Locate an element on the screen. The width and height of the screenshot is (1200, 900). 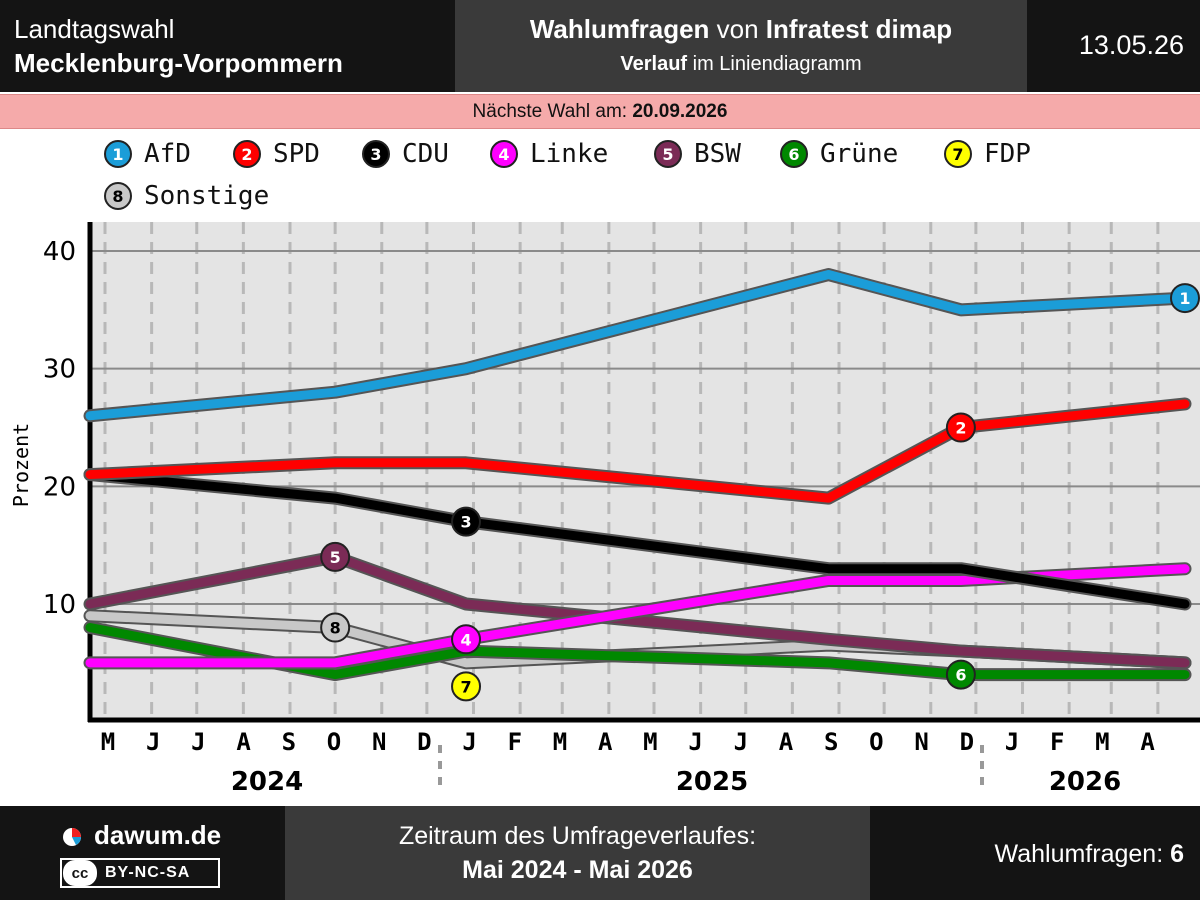
year-label: 2025 is located at coordinates (712, 782).